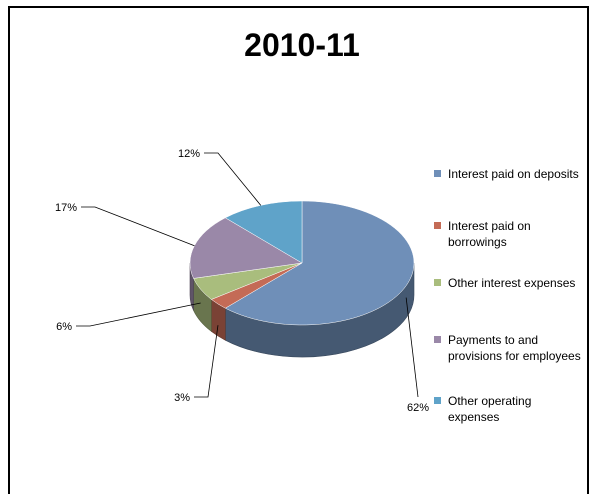 The height and width of the screenshot is (494, 590). Describe the element at coordinates (477, 242) in the screenshot. I see `legend-label: borrowings` at that location.